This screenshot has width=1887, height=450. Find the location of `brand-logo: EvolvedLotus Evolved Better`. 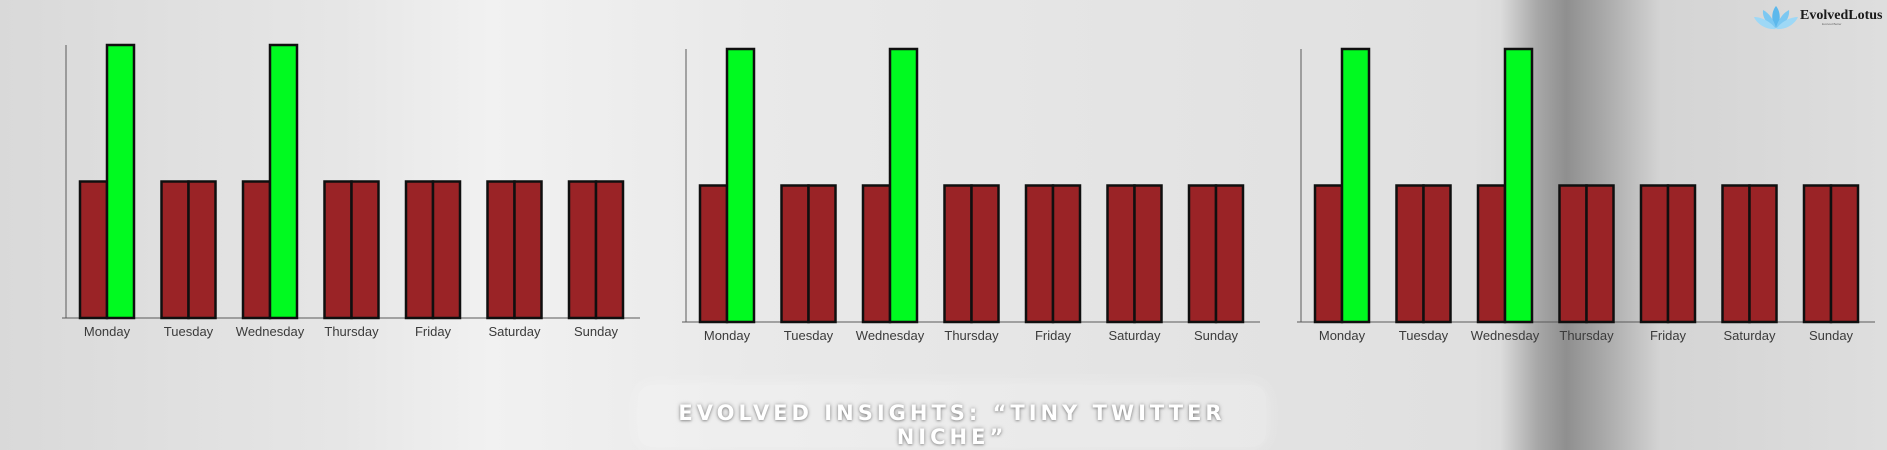

brand-logo: EvolvedLotus Evolved Better is located at coordinates (1817, 18).